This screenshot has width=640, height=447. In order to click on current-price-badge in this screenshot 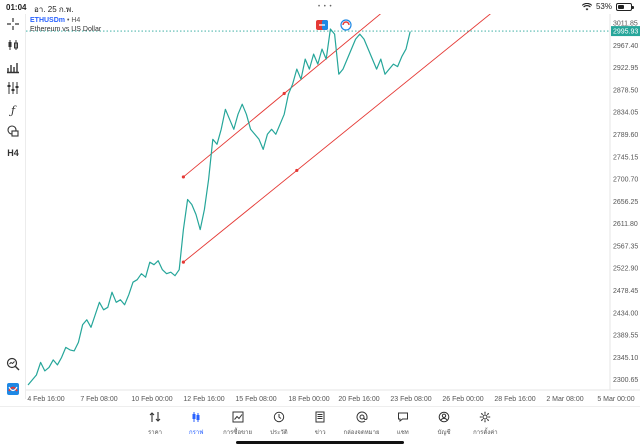, I will do `click(625, 31)`.